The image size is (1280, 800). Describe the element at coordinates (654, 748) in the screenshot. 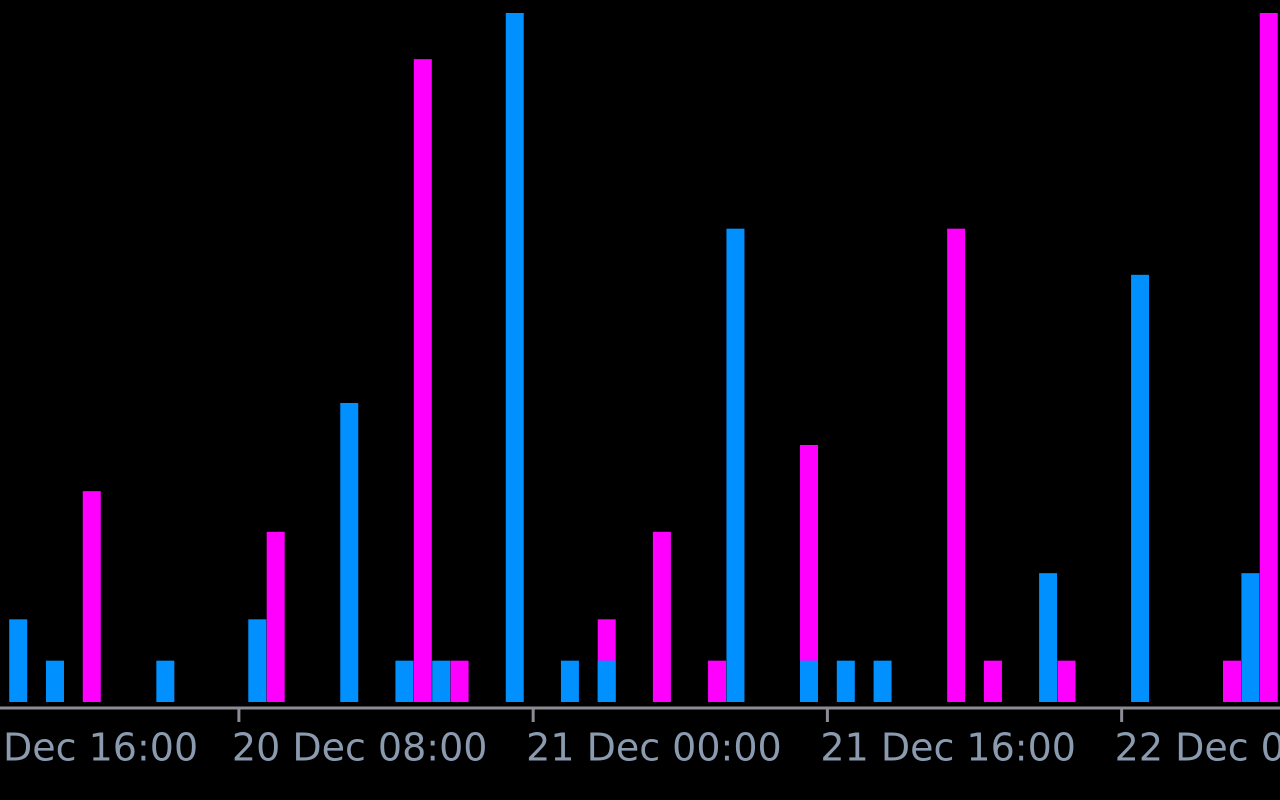

I see `x-tick-label: 21 Dec 00:00` at that location.